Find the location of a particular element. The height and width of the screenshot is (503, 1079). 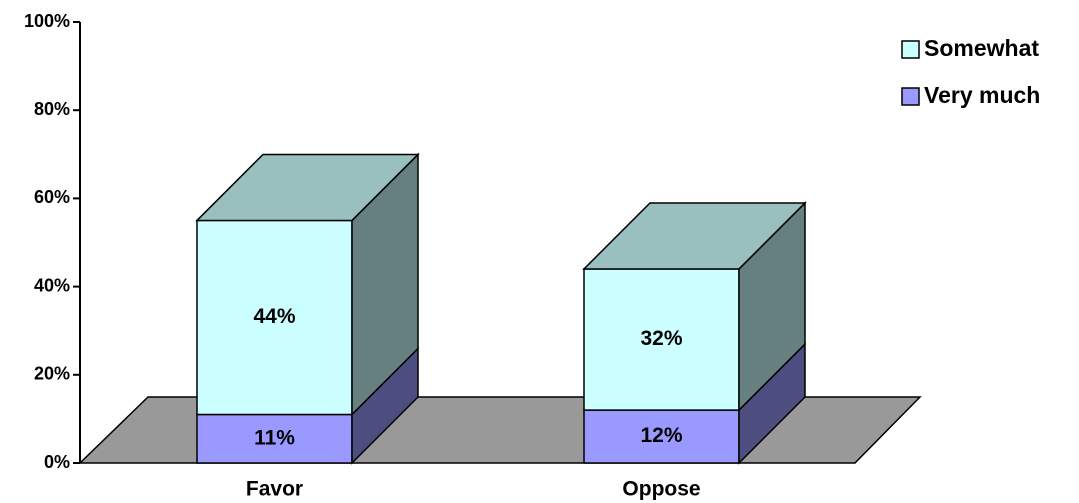

legend-label: Very much is located at coordinates (982, 95).